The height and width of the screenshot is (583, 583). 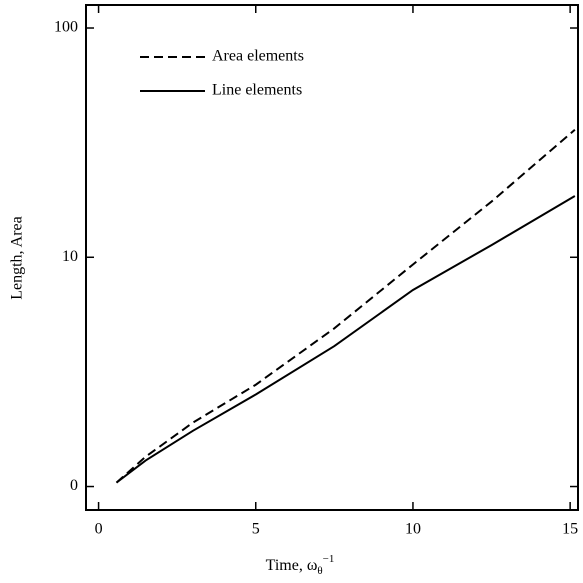 I want to click on y-tick-label: 10, so click(x=70, y=256).